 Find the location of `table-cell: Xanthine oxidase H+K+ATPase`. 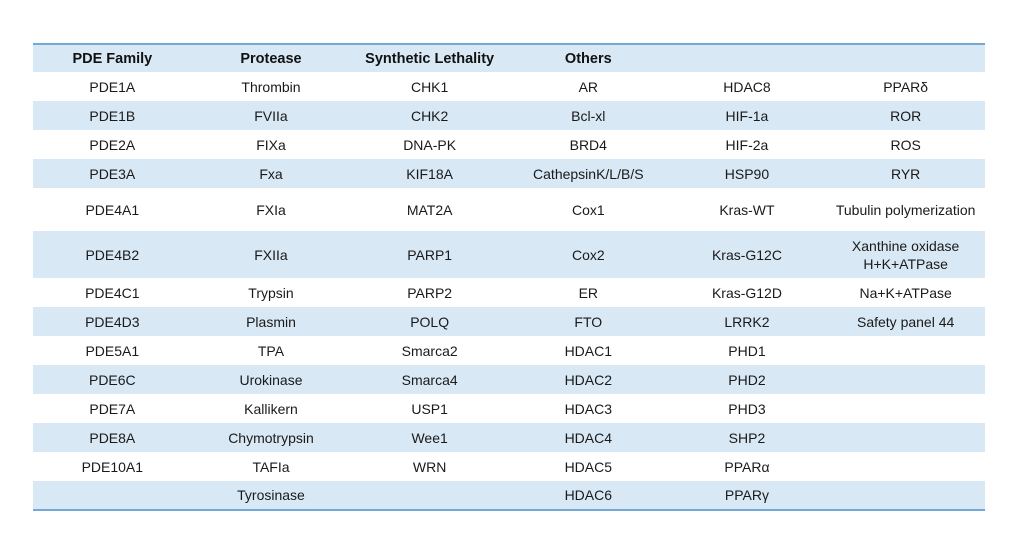

table-cell: Xanthine oxidase H+K+ATPase is located at coordinates (905, 254).